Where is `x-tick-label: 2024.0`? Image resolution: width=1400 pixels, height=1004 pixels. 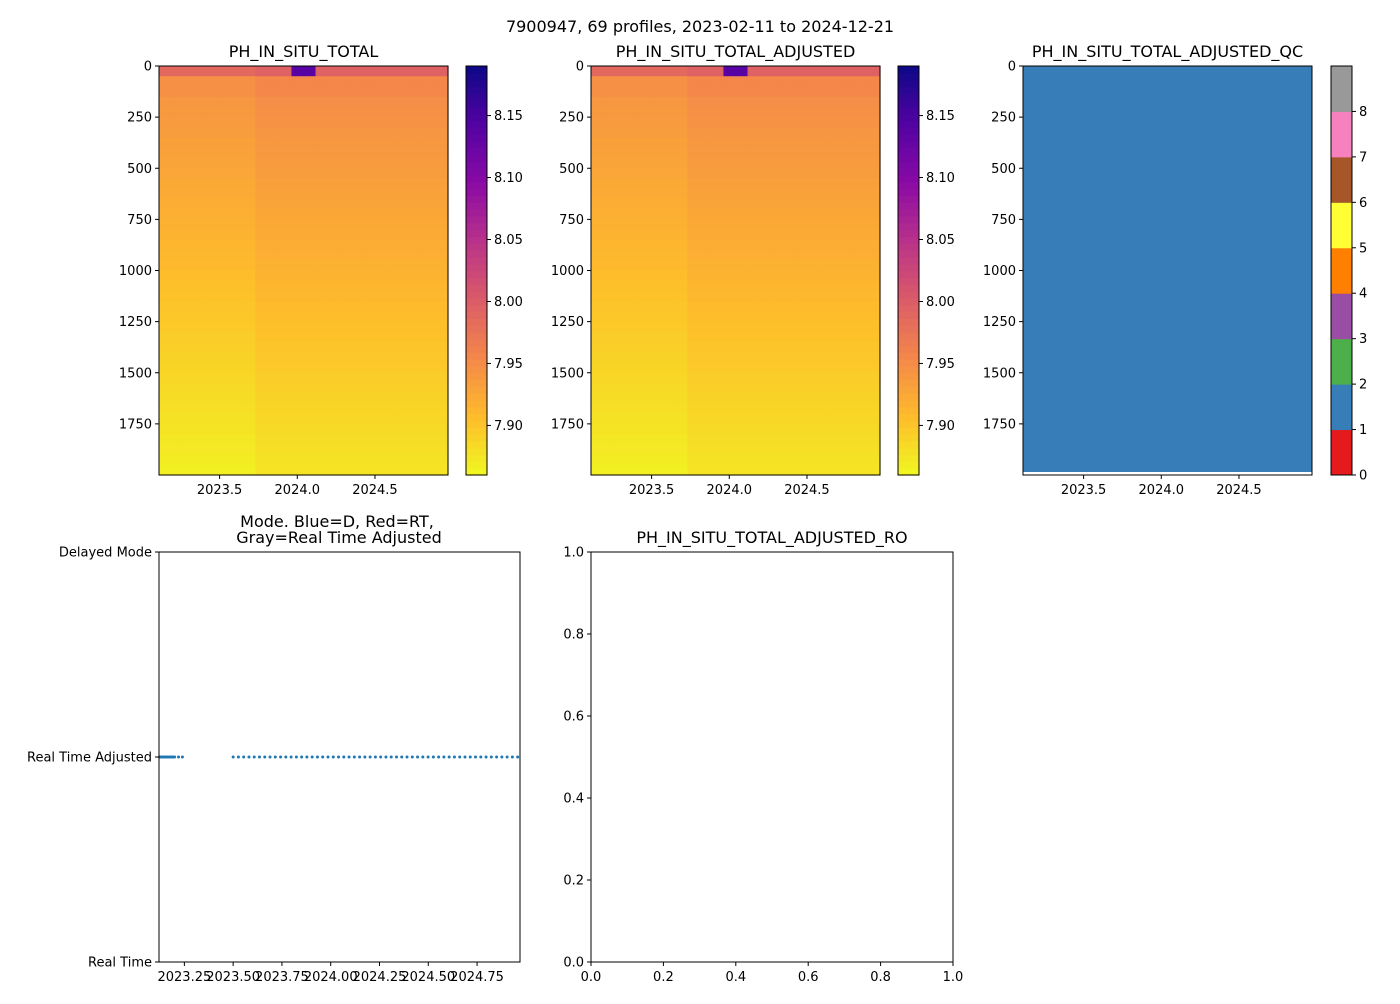
x-tick-label: 2024.0 is located at coordinates (730, 490).